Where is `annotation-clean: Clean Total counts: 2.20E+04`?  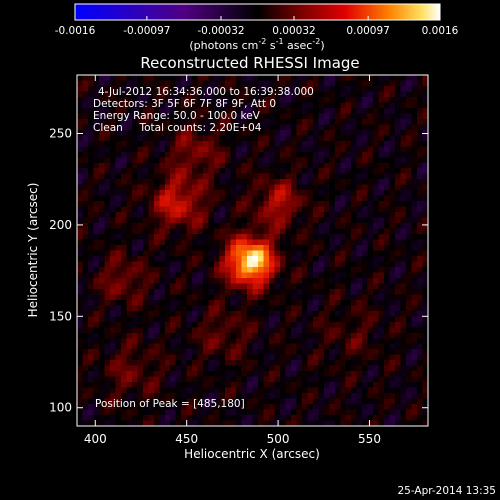
annotation-clean: Clean Total counts: 2.20E+04 is located at coordinates (177, 128).